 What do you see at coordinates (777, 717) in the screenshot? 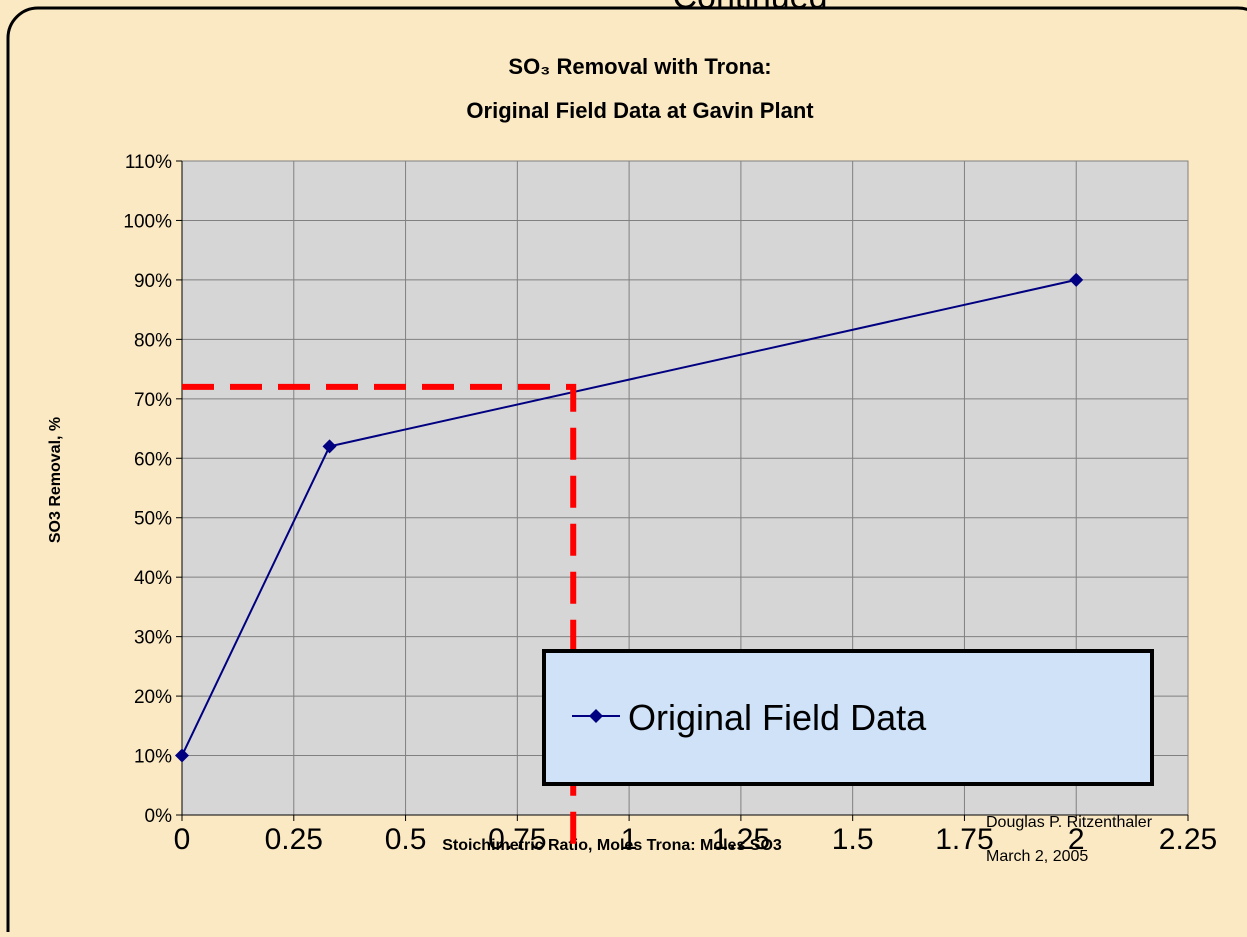
I see `legend-label: Original Field Data` at bounding box center [777, 717].